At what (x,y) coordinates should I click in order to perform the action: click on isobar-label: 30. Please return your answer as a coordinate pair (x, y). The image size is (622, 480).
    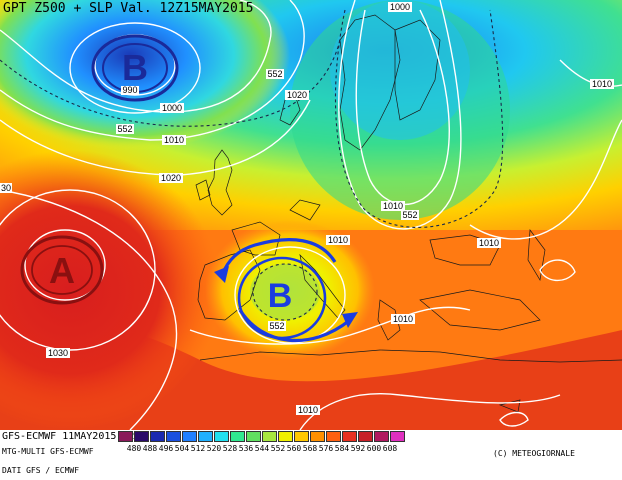
    Looking at the image, I should click on (6, 188).